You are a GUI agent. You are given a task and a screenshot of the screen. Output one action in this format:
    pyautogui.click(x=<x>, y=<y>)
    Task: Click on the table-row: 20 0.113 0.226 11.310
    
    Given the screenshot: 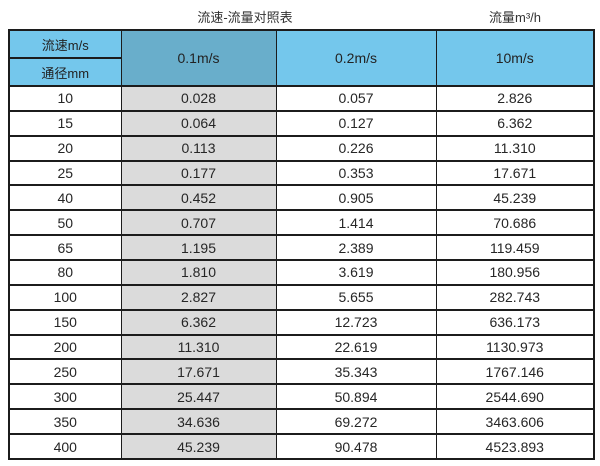 What is the action you would take?
    pyautogui.click(x=301, y=148)
    